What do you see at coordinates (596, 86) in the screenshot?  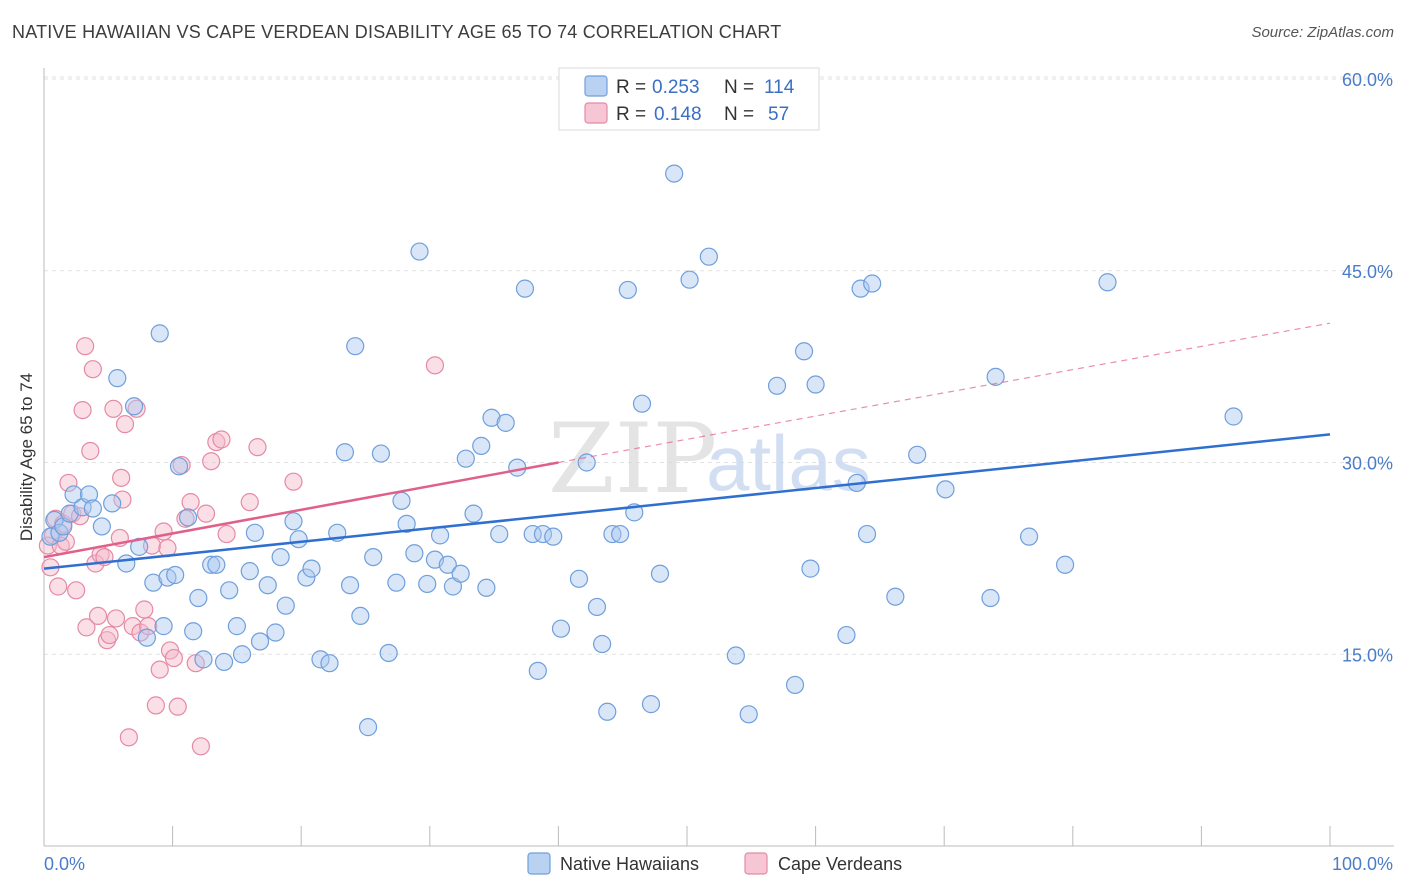 I see `legend-swatch-native-hawaiians` at bounding box center [596, 86].